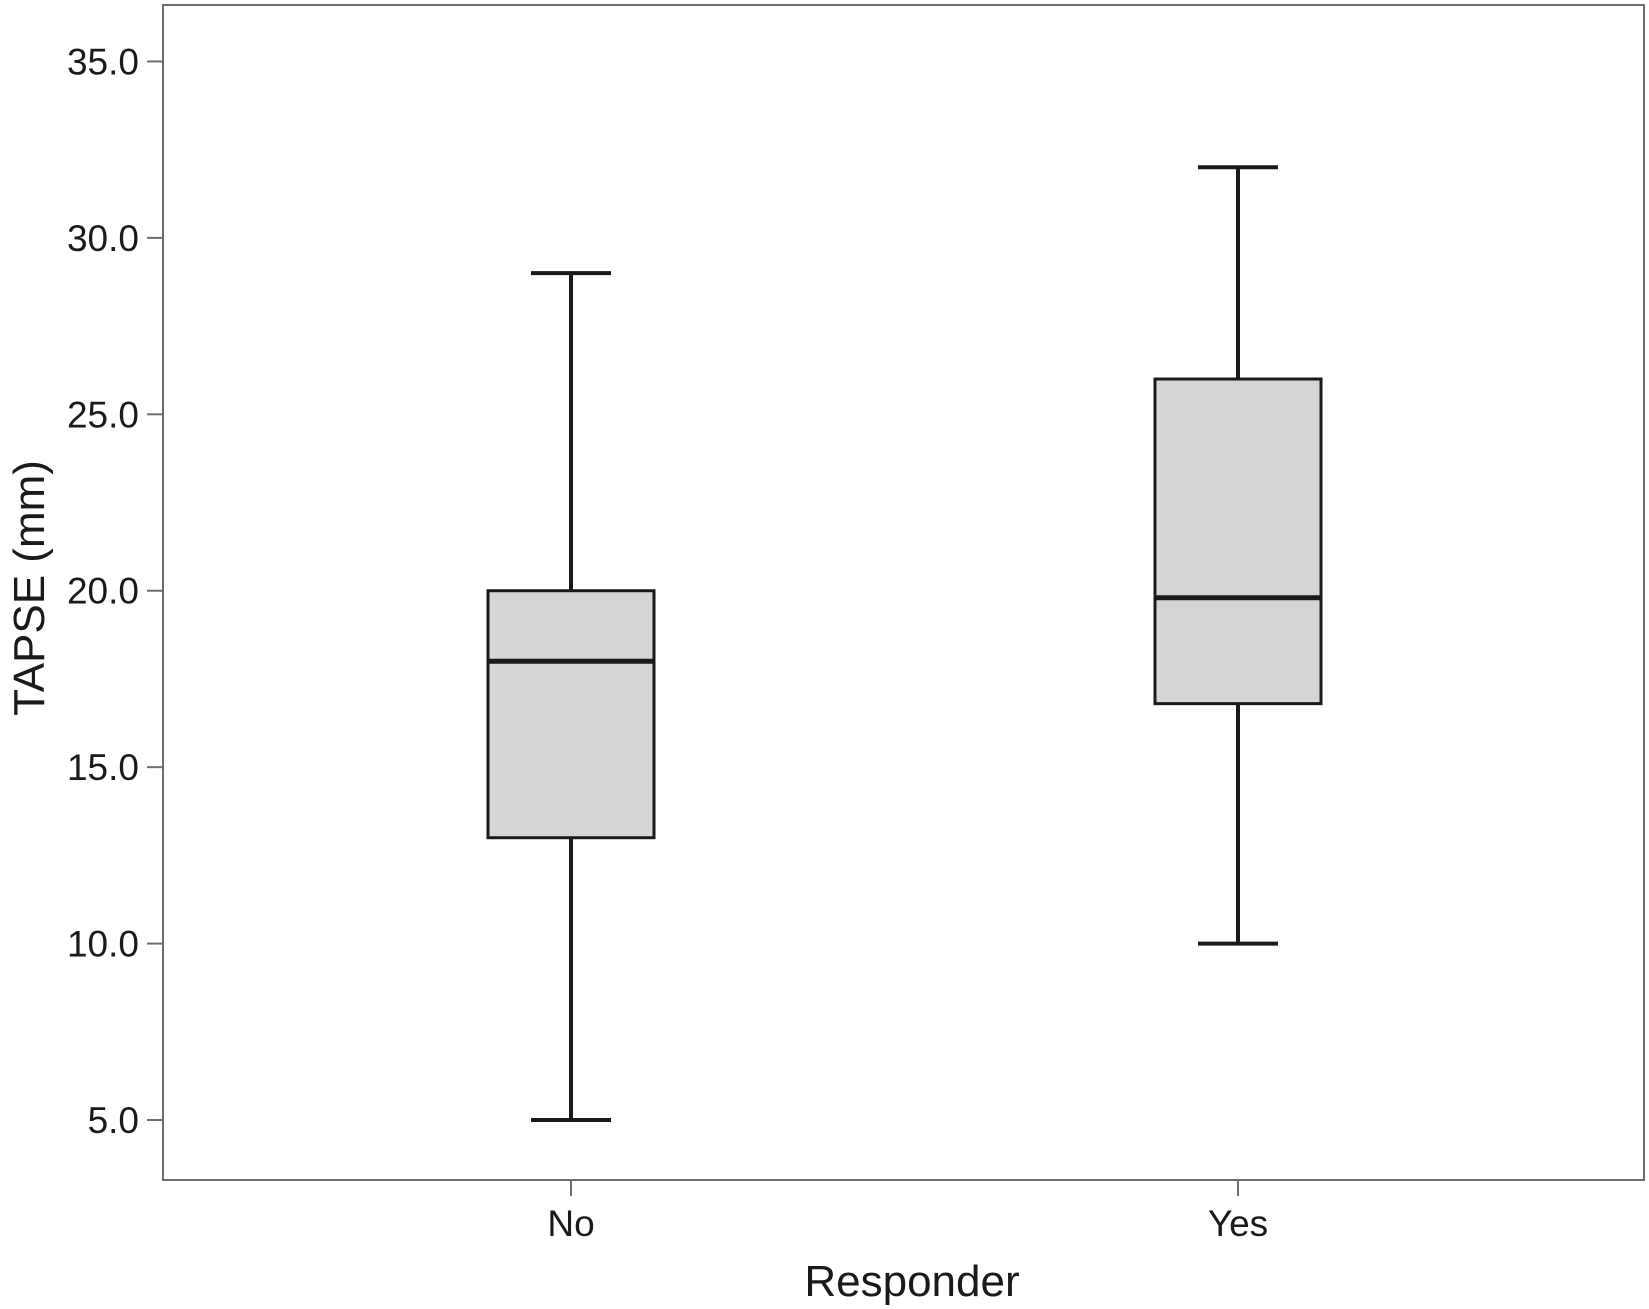 This screenshot has height=1309, width=1649. What do you see at coordinates (103, 767) in the screenshot?
I see `y-tick-label: 15.0` at bounding box center [103, 767].